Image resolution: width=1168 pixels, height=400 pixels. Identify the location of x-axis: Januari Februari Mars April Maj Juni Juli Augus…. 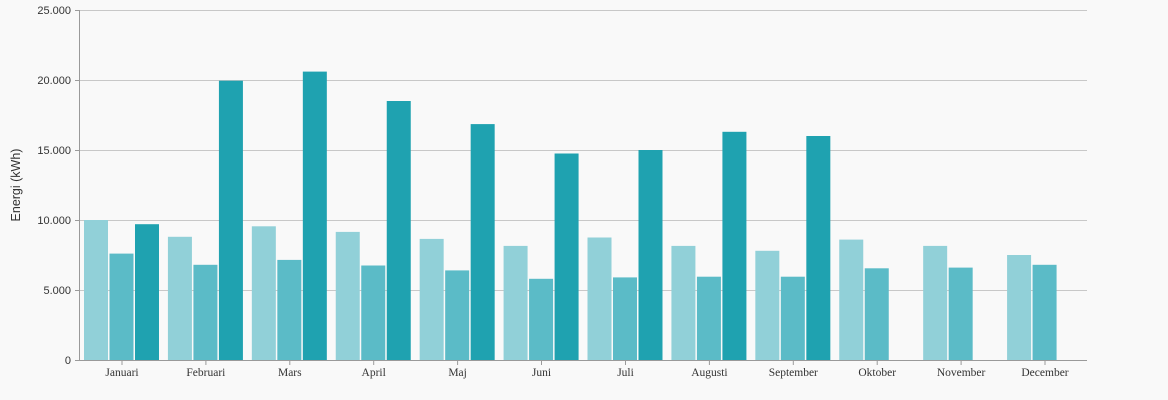
(583, 369).